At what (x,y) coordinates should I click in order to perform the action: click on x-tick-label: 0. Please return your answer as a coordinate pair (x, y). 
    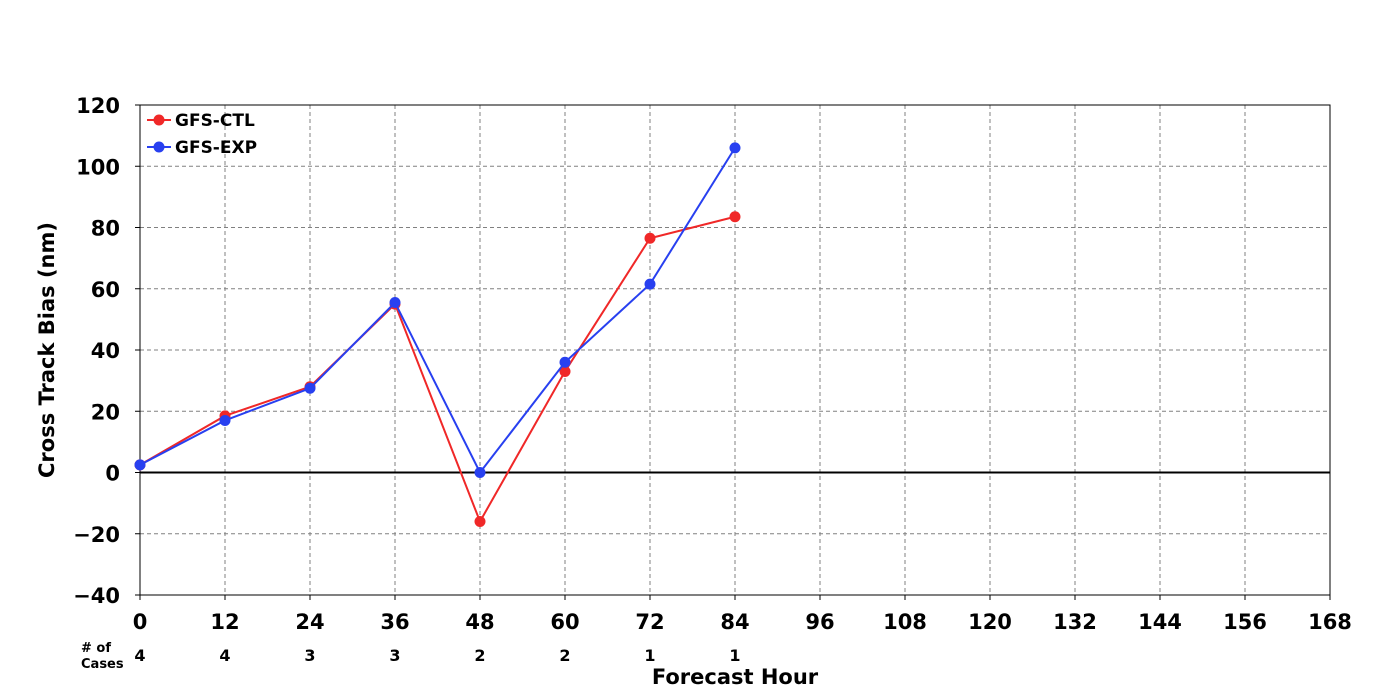
    Looking at the image, I should click on (140, 622).